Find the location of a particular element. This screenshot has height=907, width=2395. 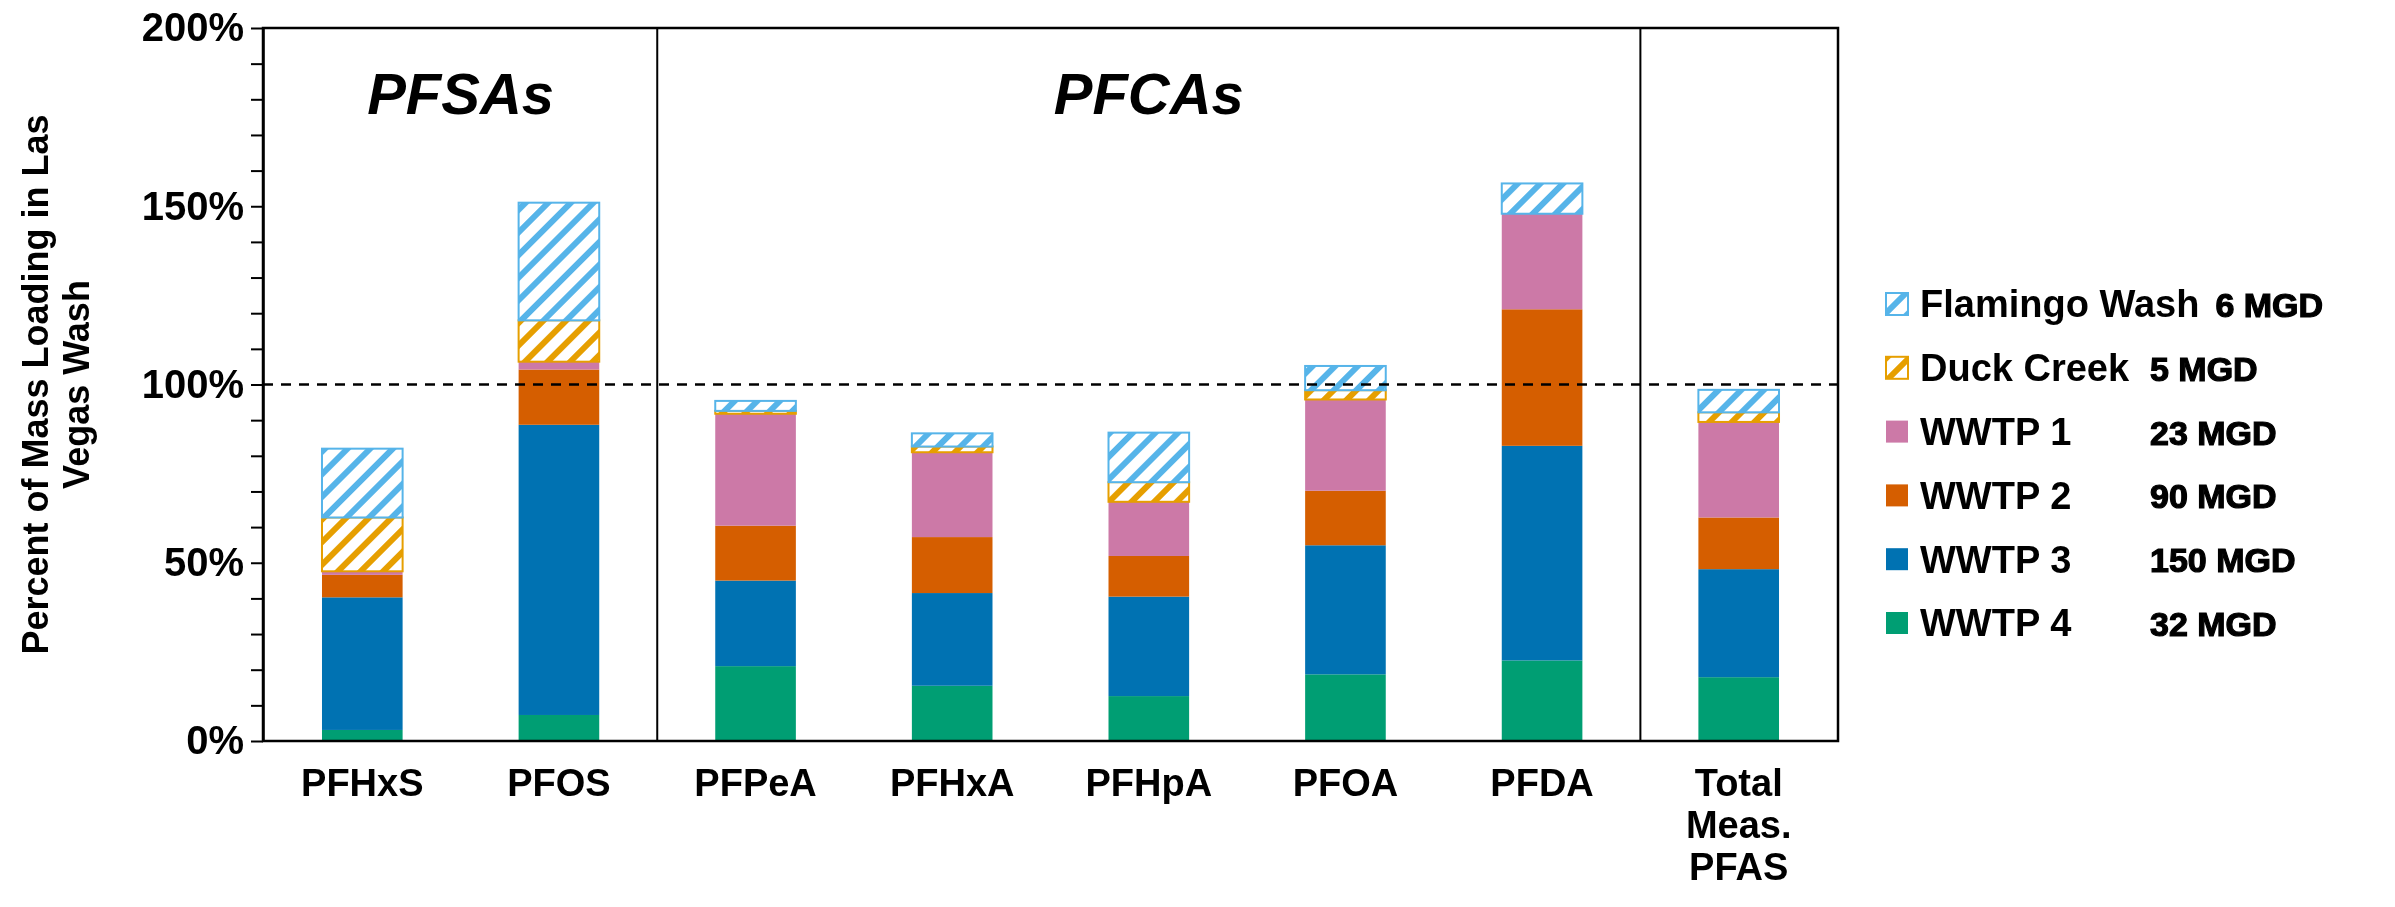

legend-label: WWTP 4 is located at coordinates (1996, 623).